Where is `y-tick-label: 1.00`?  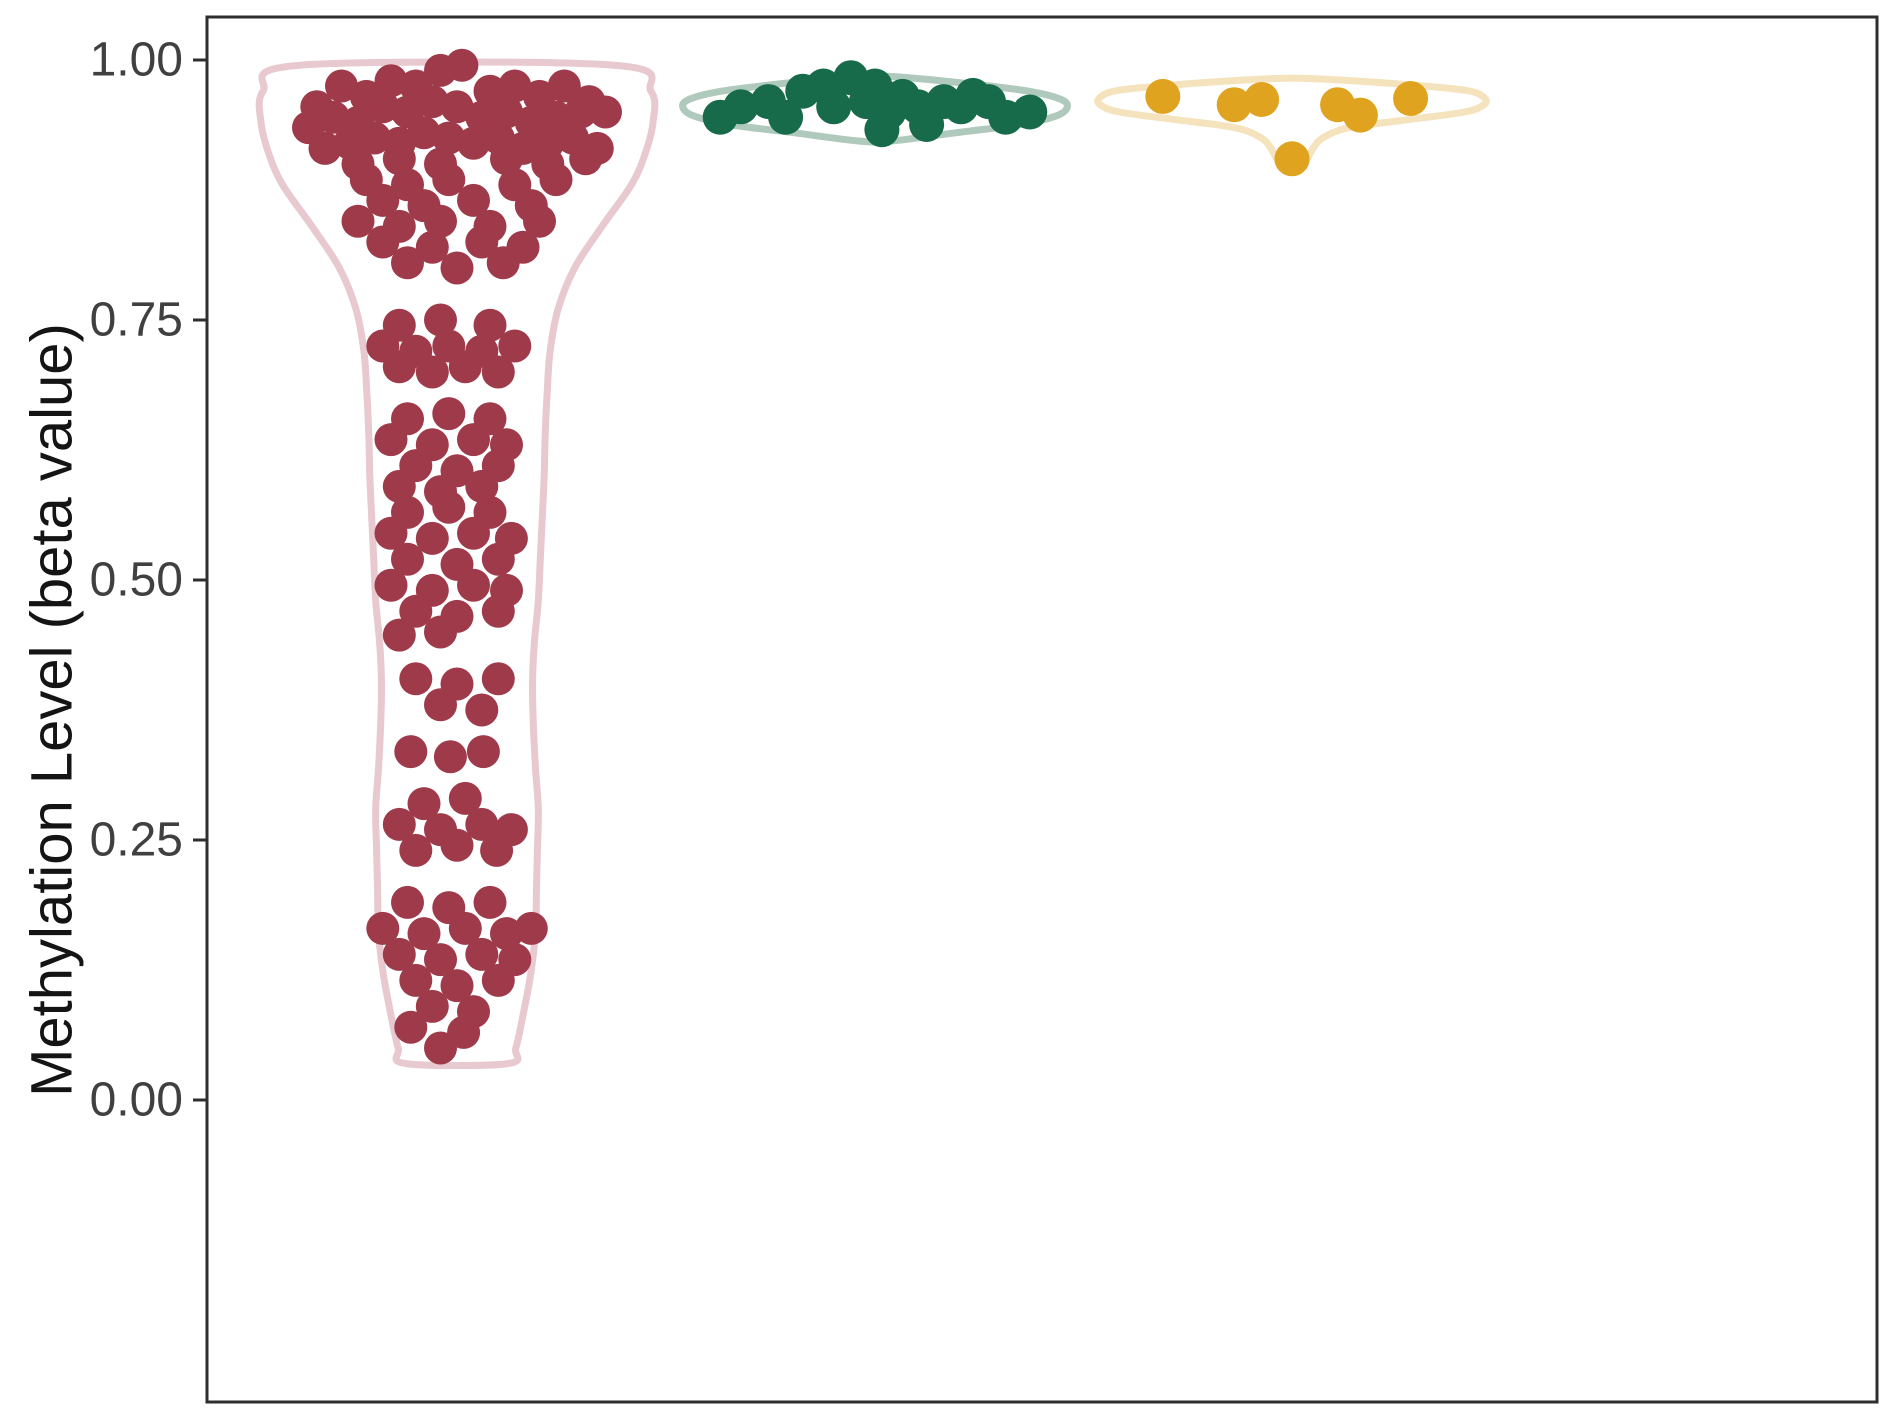 y-tick-label: 1.00 is located at coordinates (136, 60).